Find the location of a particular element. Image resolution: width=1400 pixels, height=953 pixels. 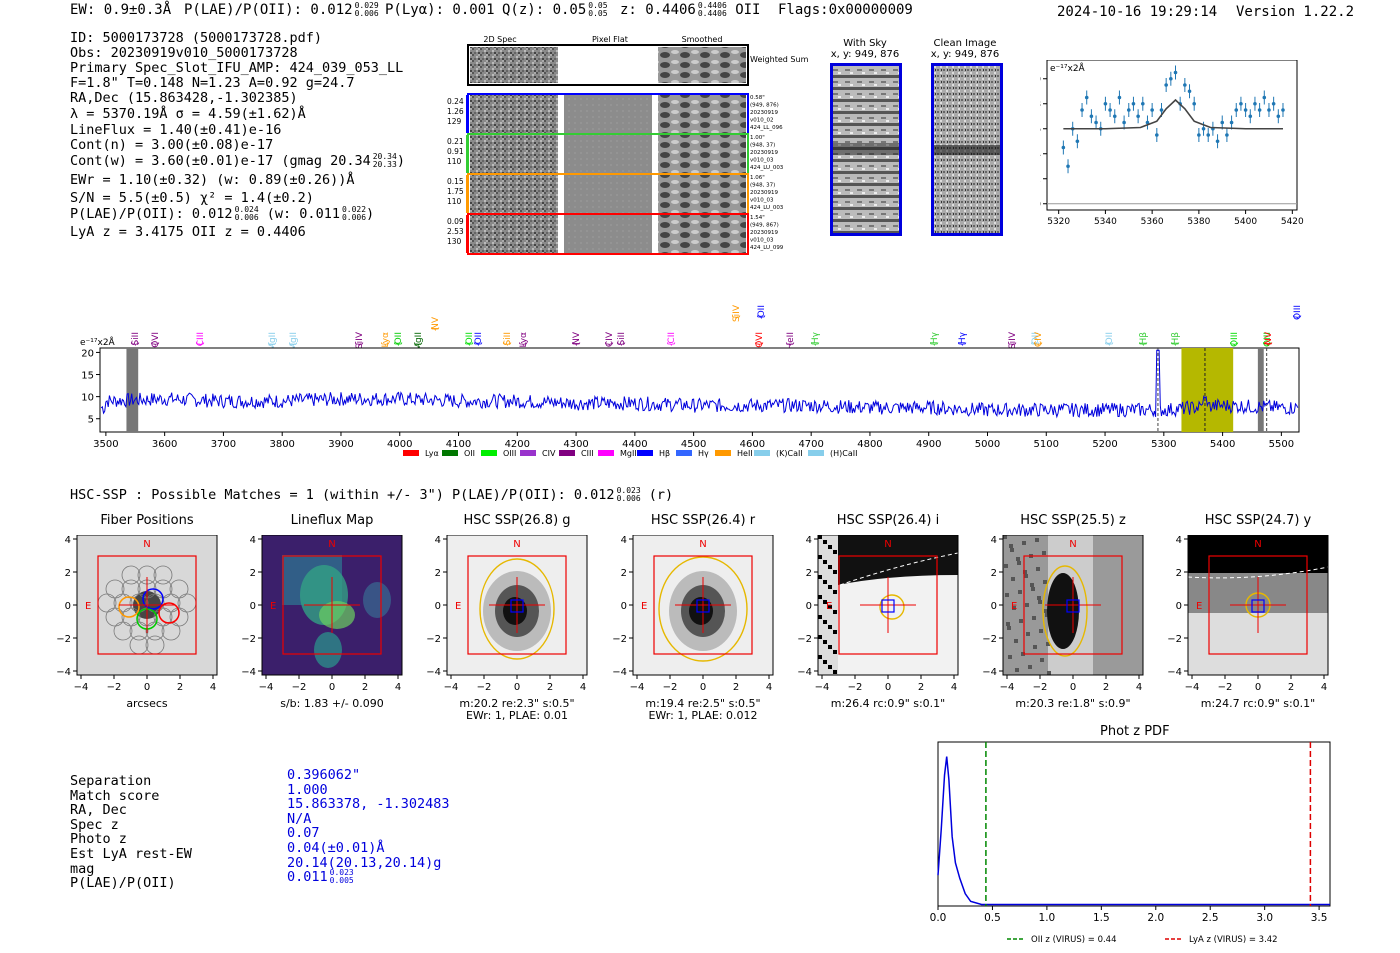

info-id: ID: 5000173728 (5000173728.pdf) is located at coordinates (196, 38).